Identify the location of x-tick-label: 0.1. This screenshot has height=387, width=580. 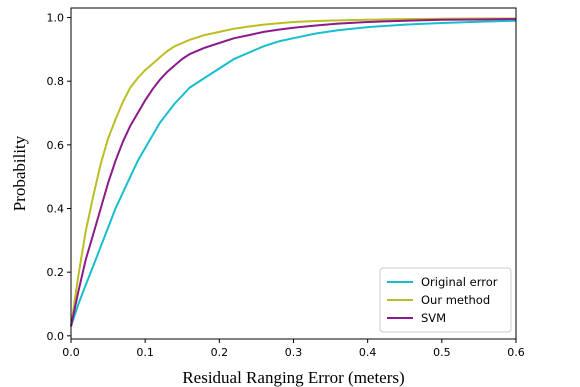
(145, 352).